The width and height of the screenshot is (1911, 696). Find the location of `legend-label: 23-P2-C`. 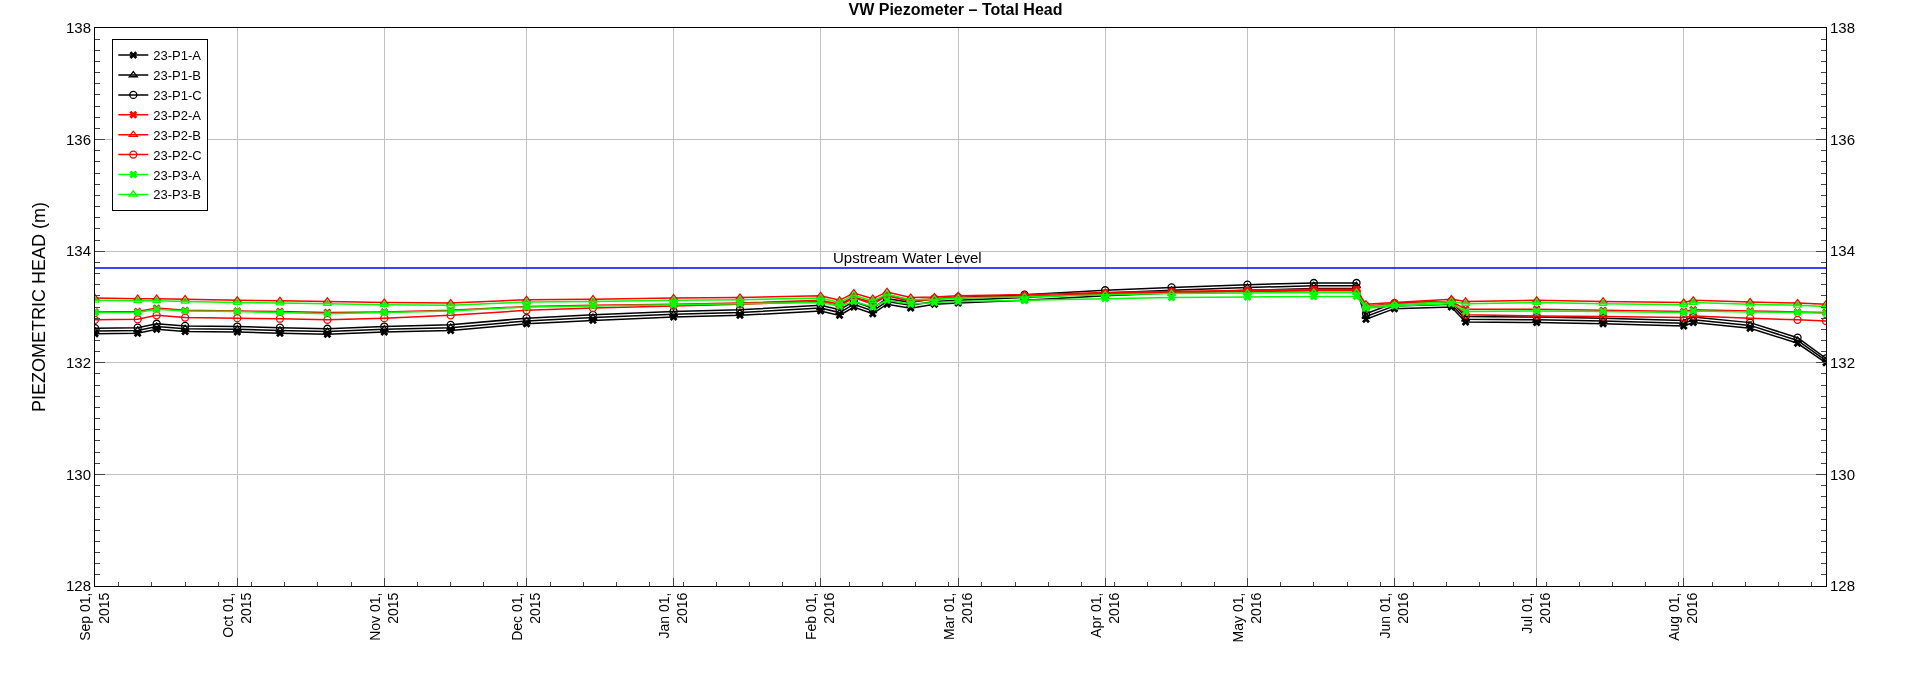

legend-label: 23-P2-C is located at coordinates (177, 155).